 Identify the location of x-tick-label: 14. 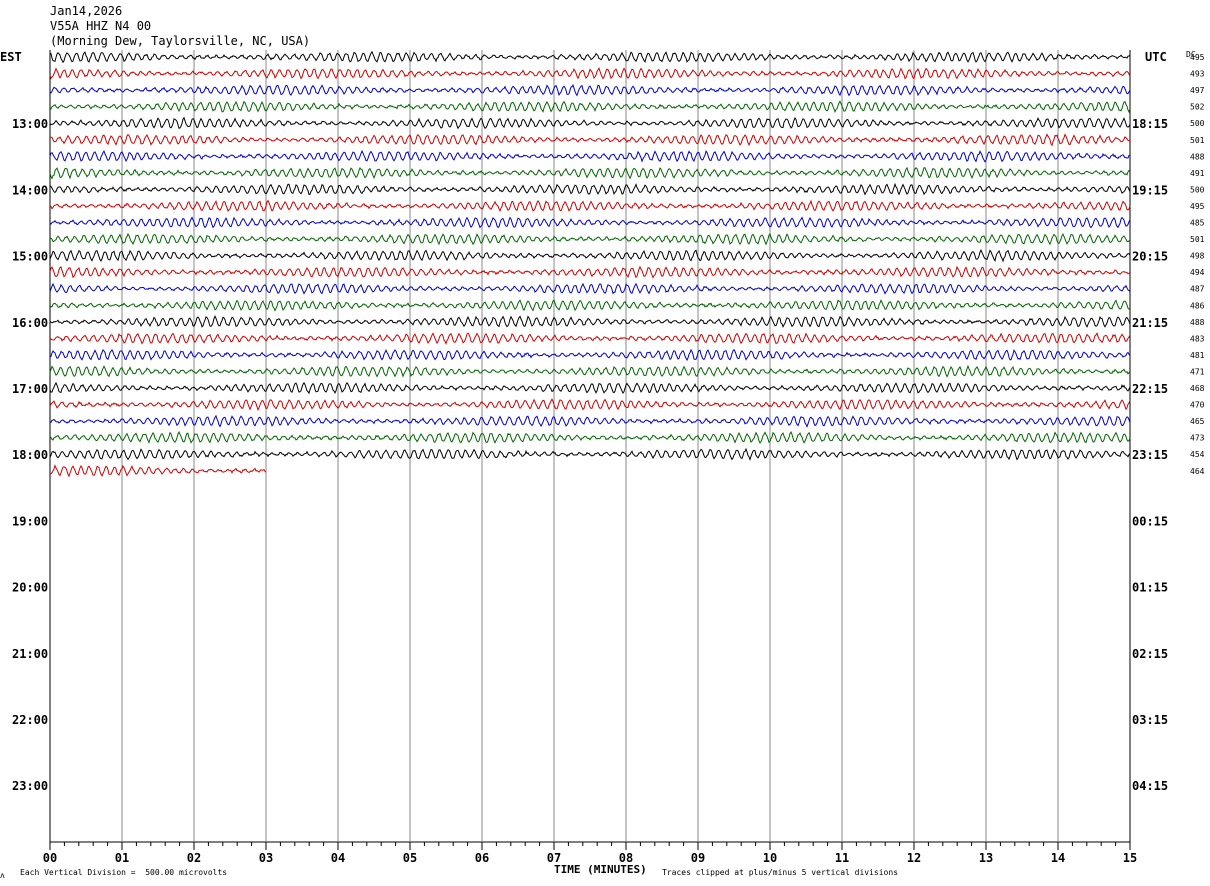
(1058, 858).